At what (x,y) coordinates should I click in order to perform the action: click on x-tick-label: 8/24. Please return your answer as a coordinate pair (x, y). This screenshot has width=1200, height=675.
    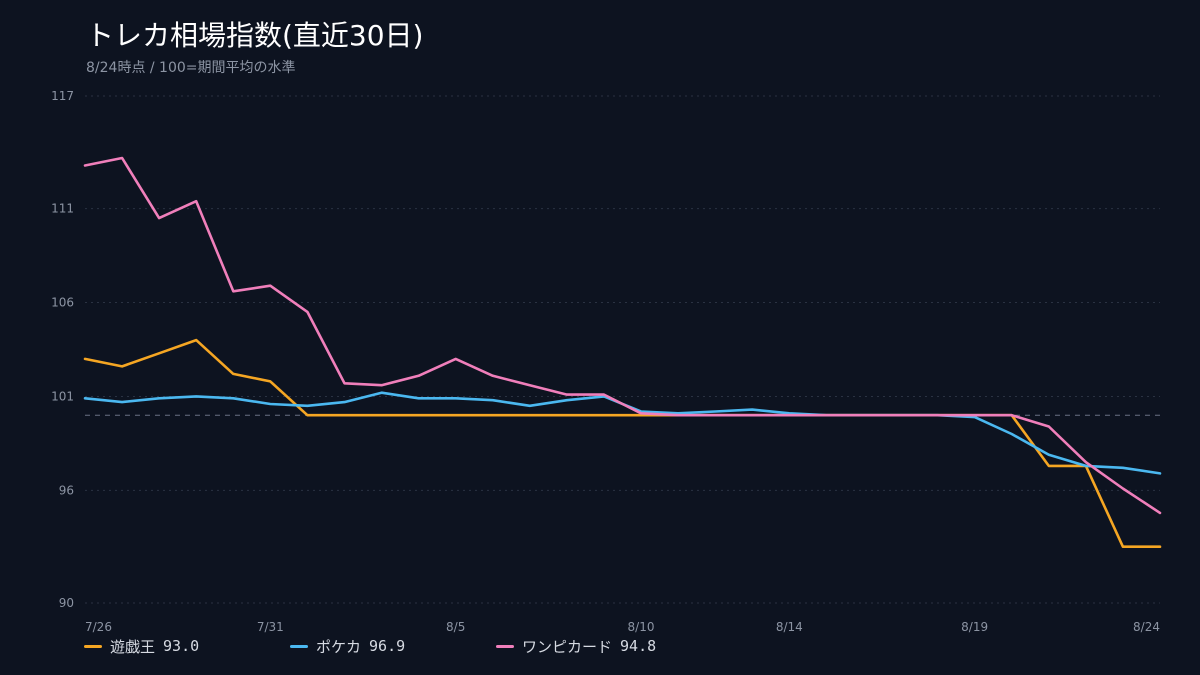
    Looking at the image, I should click on (1146, 627).